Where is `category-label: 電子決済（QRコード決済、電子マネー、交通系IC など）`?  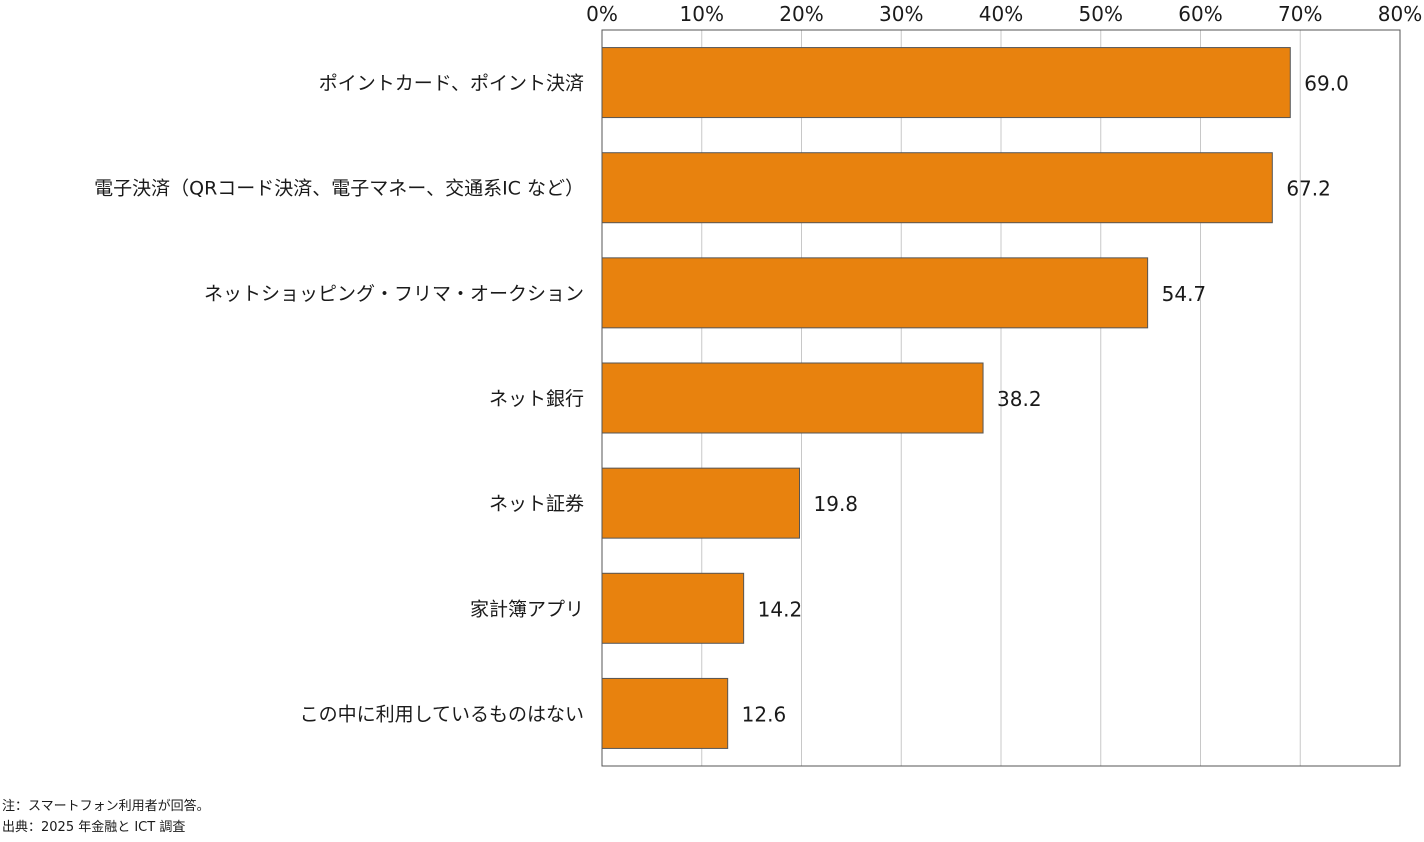
category-label: 電子決済（QRコード決済、電子マネー、交通系IC など） is located at coordinates (339, 189).